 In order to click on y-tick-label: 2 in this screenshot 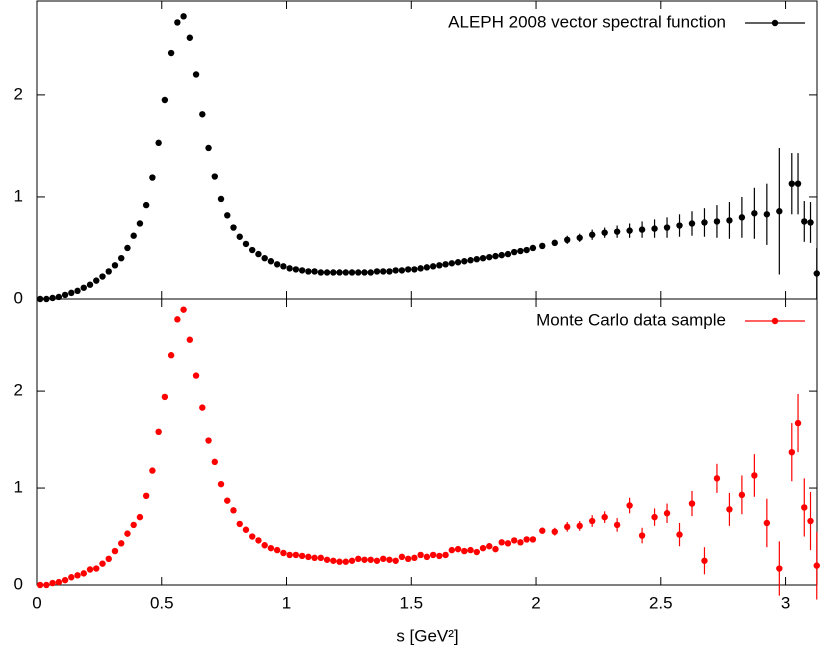, I will do `click(18, 390)`.